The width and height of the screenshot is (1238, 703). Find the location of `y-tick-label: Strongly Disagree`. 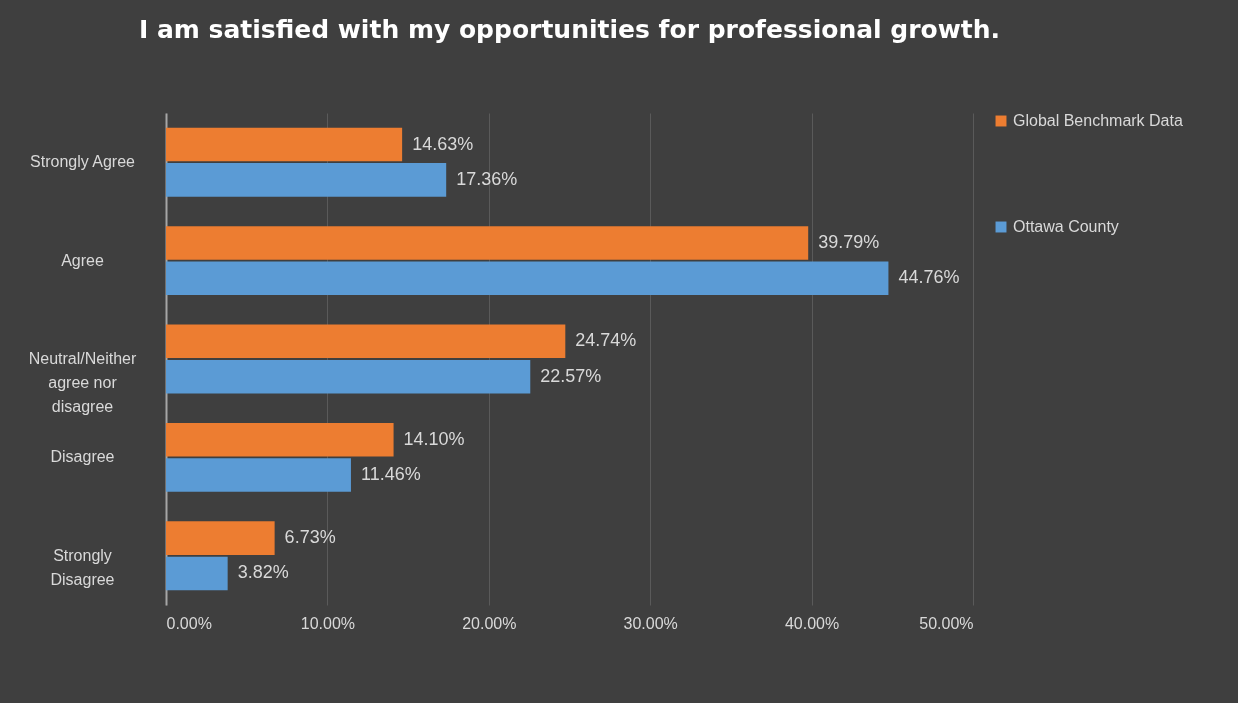

y-tick-label: Strongly Disagree is located at coordinates (82, 567).